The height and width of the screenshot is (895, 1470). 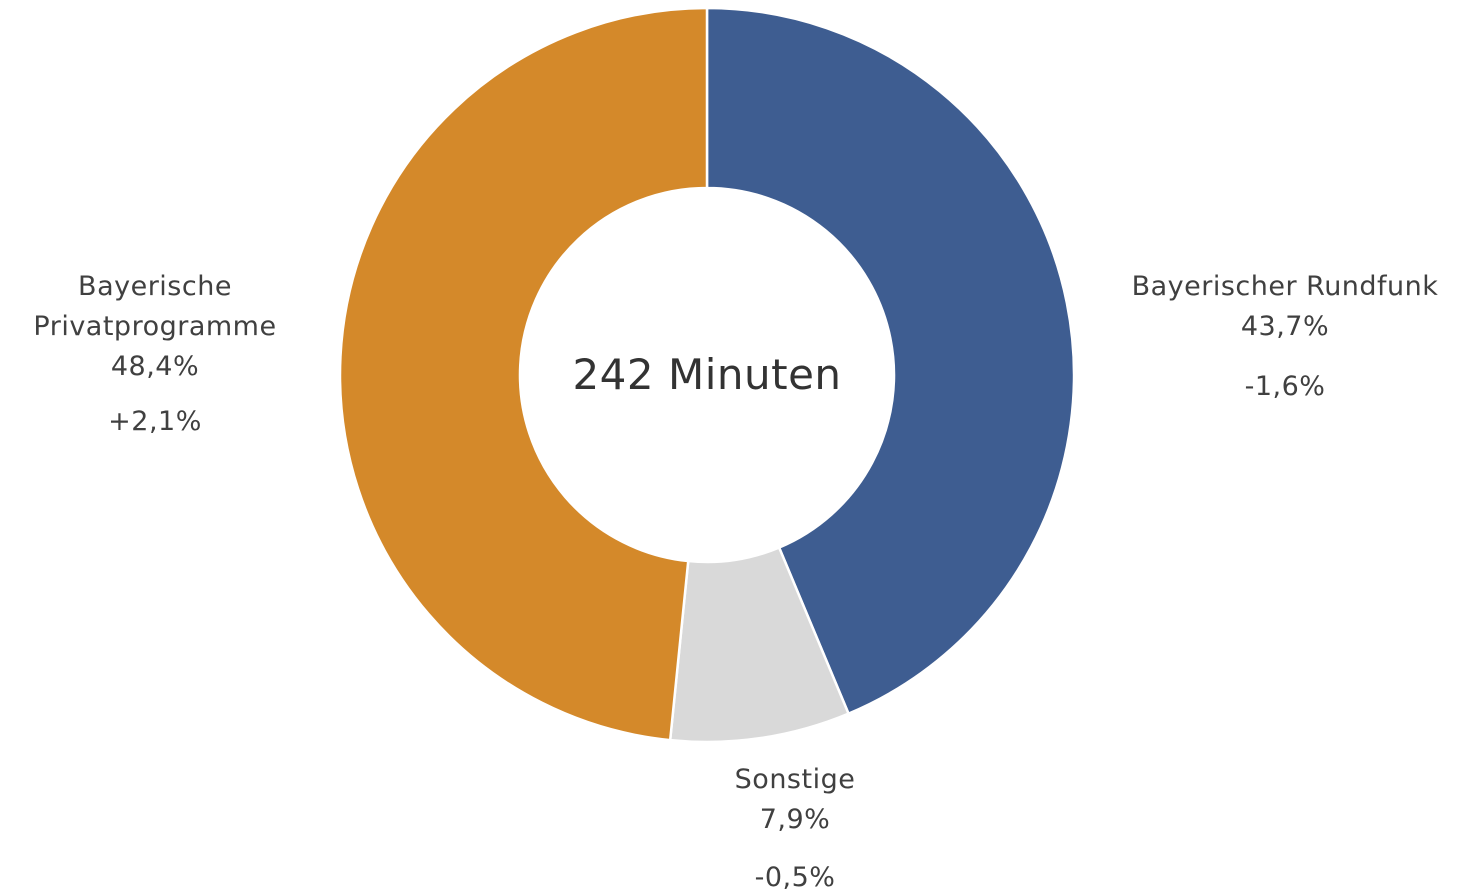 I want to click on slice-label: Bayerische Privatprogramme 48,4% +2,1%, so click(x=155, y=354).